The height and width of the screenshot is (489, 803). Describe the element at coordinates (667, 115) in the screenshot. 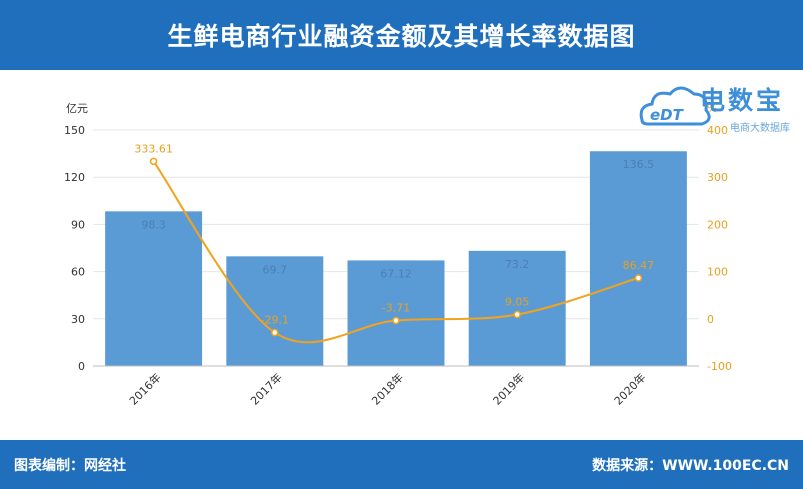

I see `svg-text: eDT` at that location.